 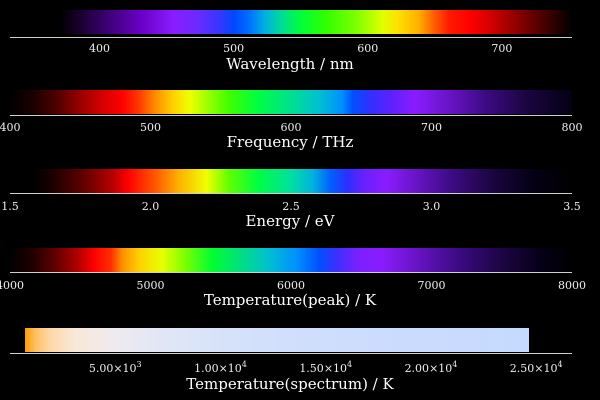 What do you see at coordinates (101, 368) in the screenshot?
I see `tick-mantissa: 5.00` at bounding box center [101, 368].